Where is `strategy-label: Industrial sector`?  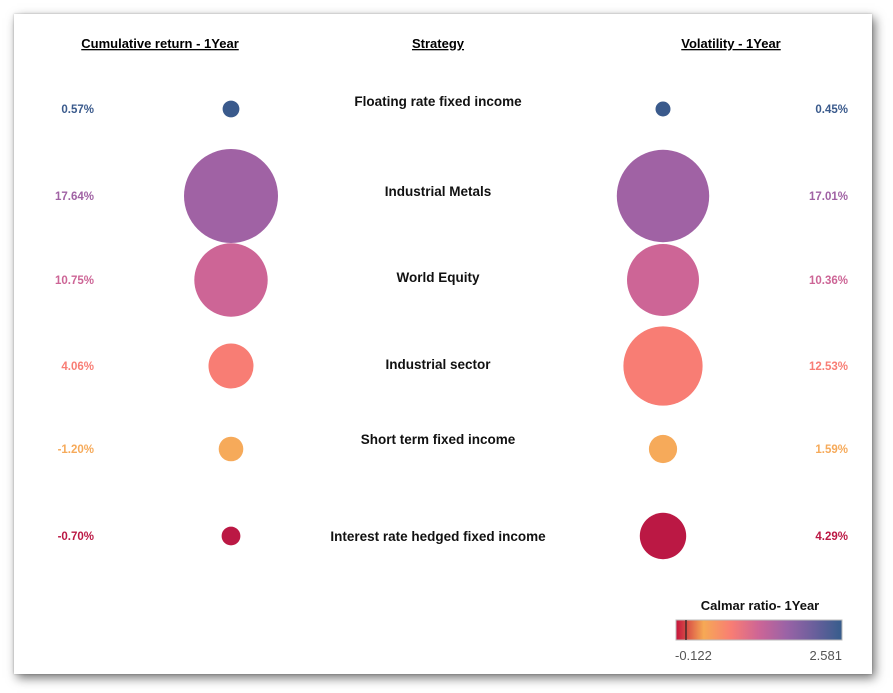 strategy-label: Industrial sector is located at coordinates (438, 364).